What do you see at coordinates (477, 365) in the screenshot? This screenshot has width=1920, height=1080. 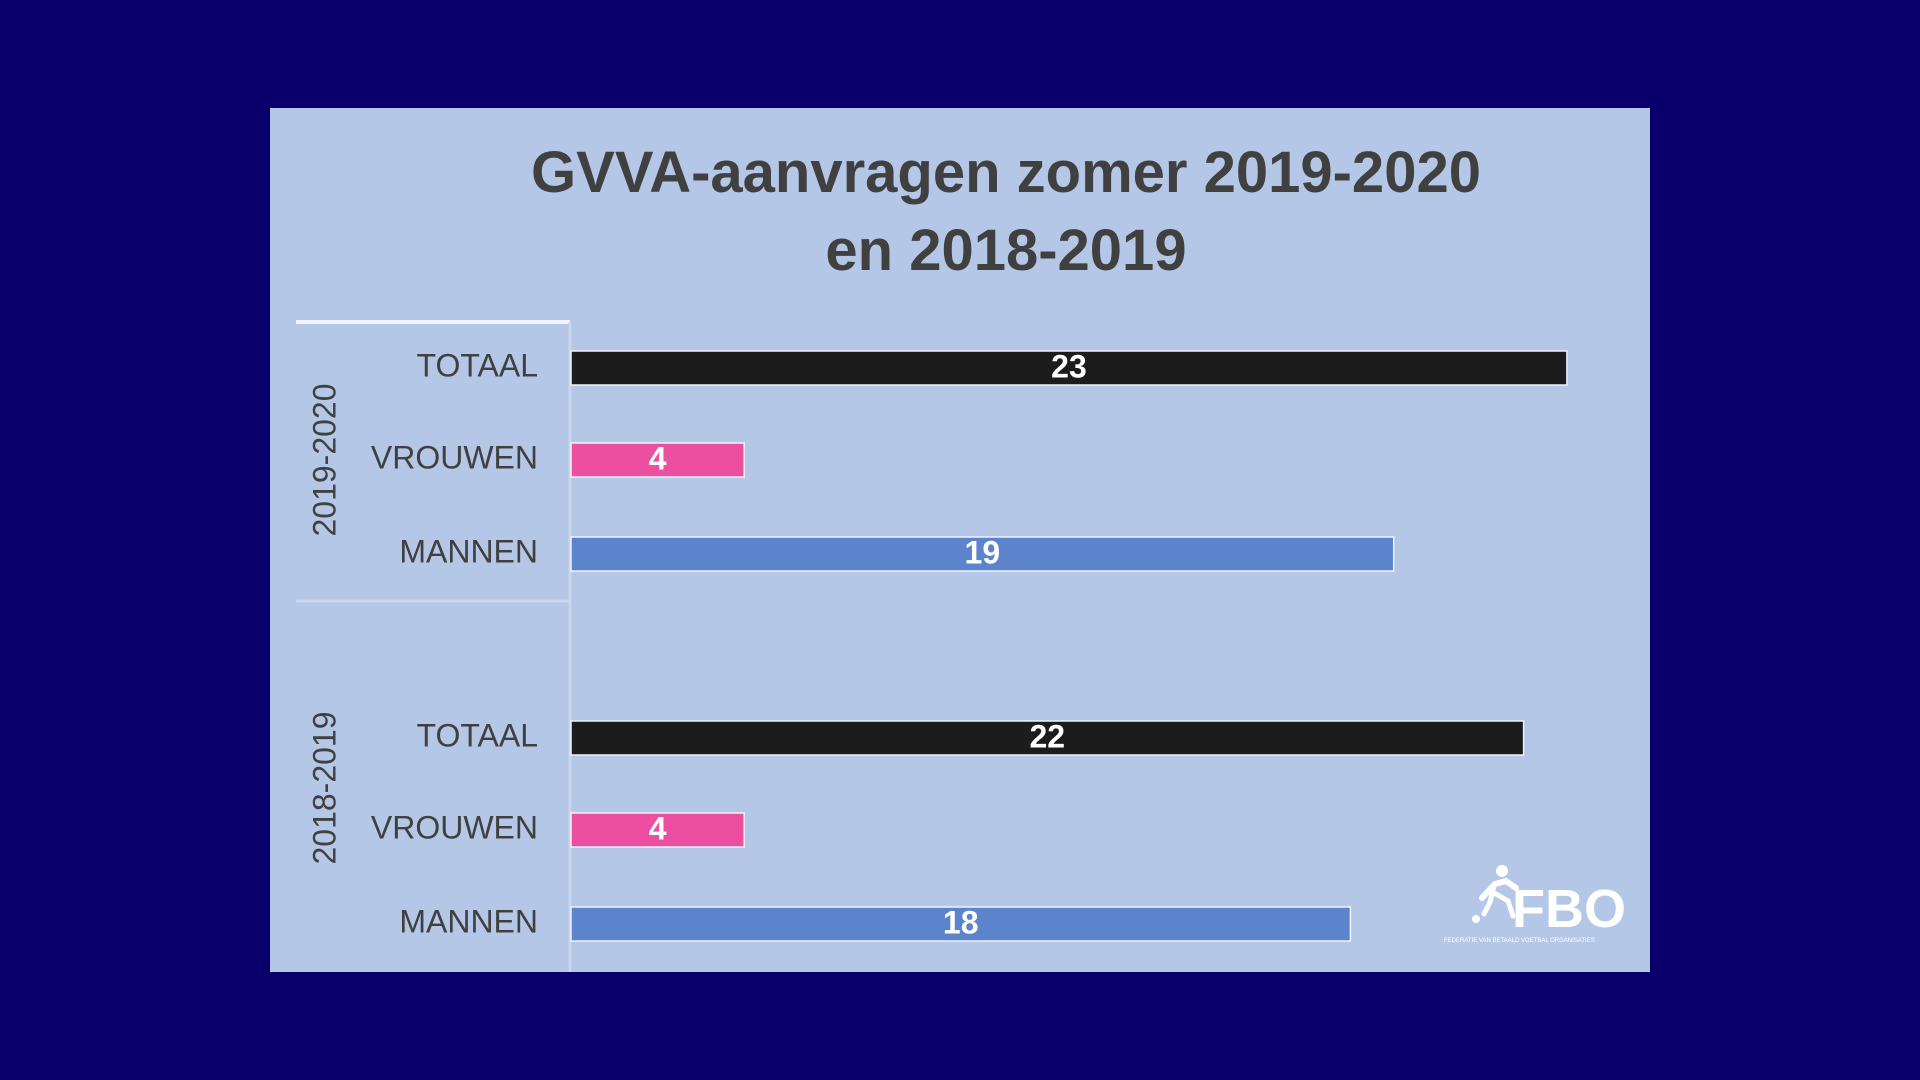 I see `category-label-2019-2020-totaal: TOTAAL` at bounding box center [477, 365].